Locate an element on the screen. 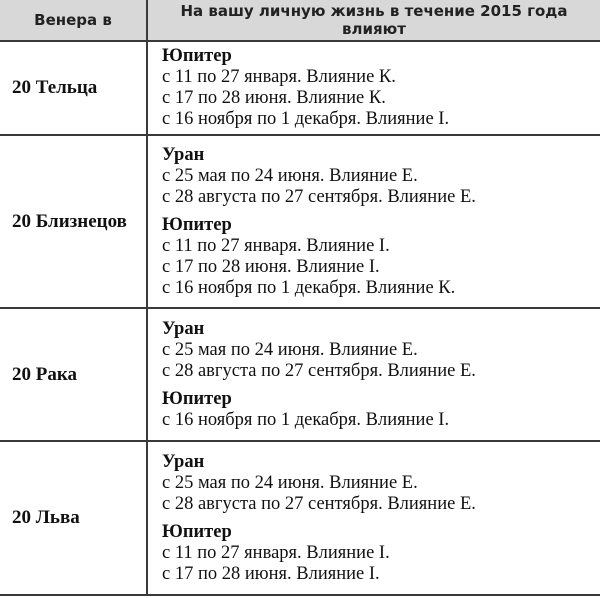 The image size is (600, 598). influence-period: с 17 по 28 июня. Влияние К. is located at coordinates (274, 98).